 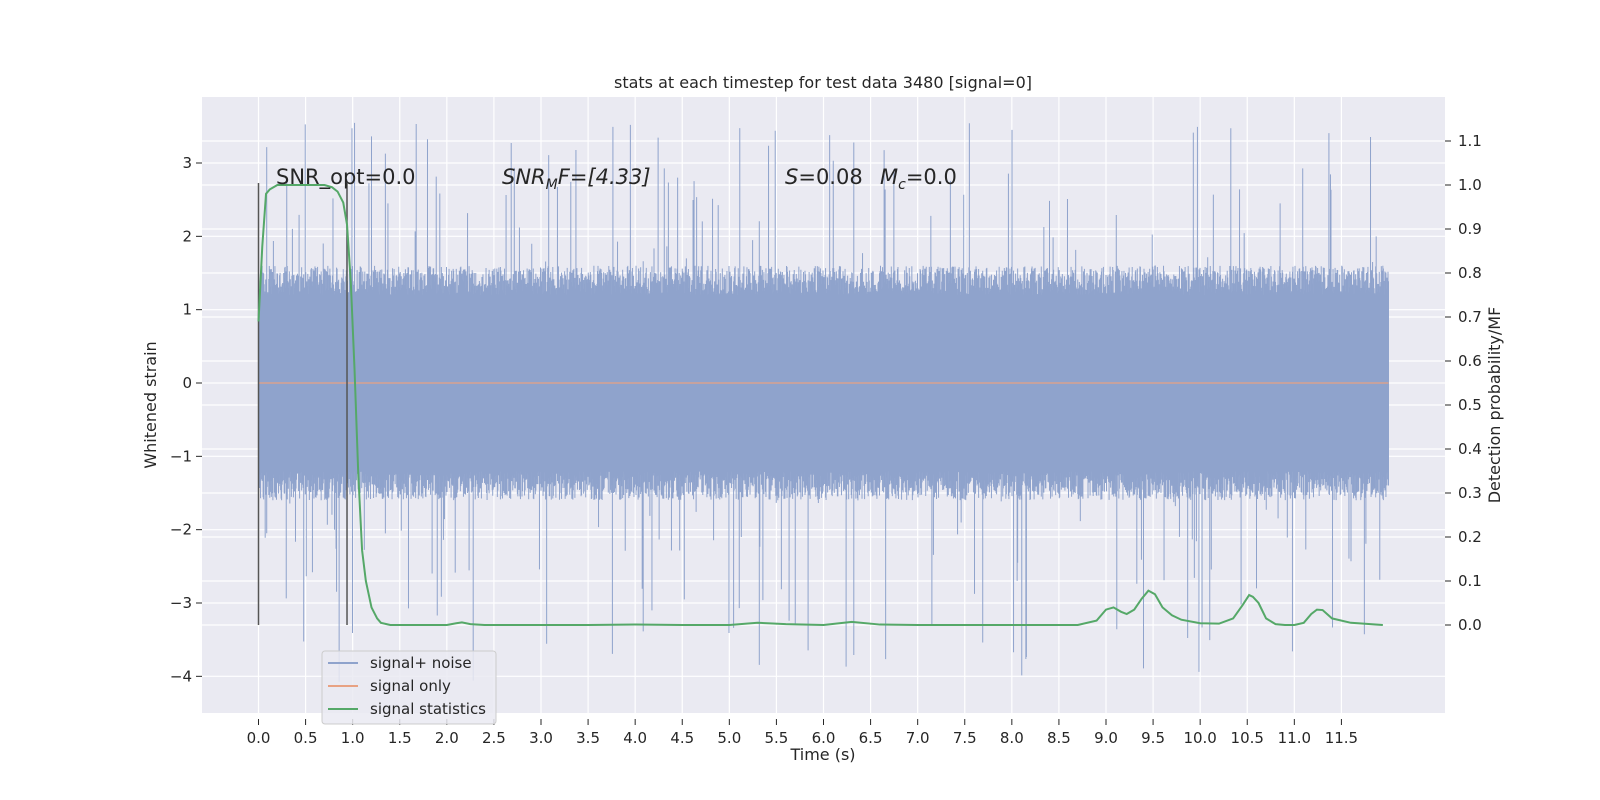 What do you see at coordinates (1470, 405) in the screenshot?
I see `tick-label-right-y: 0.5` at bounding box center [1470, 405].